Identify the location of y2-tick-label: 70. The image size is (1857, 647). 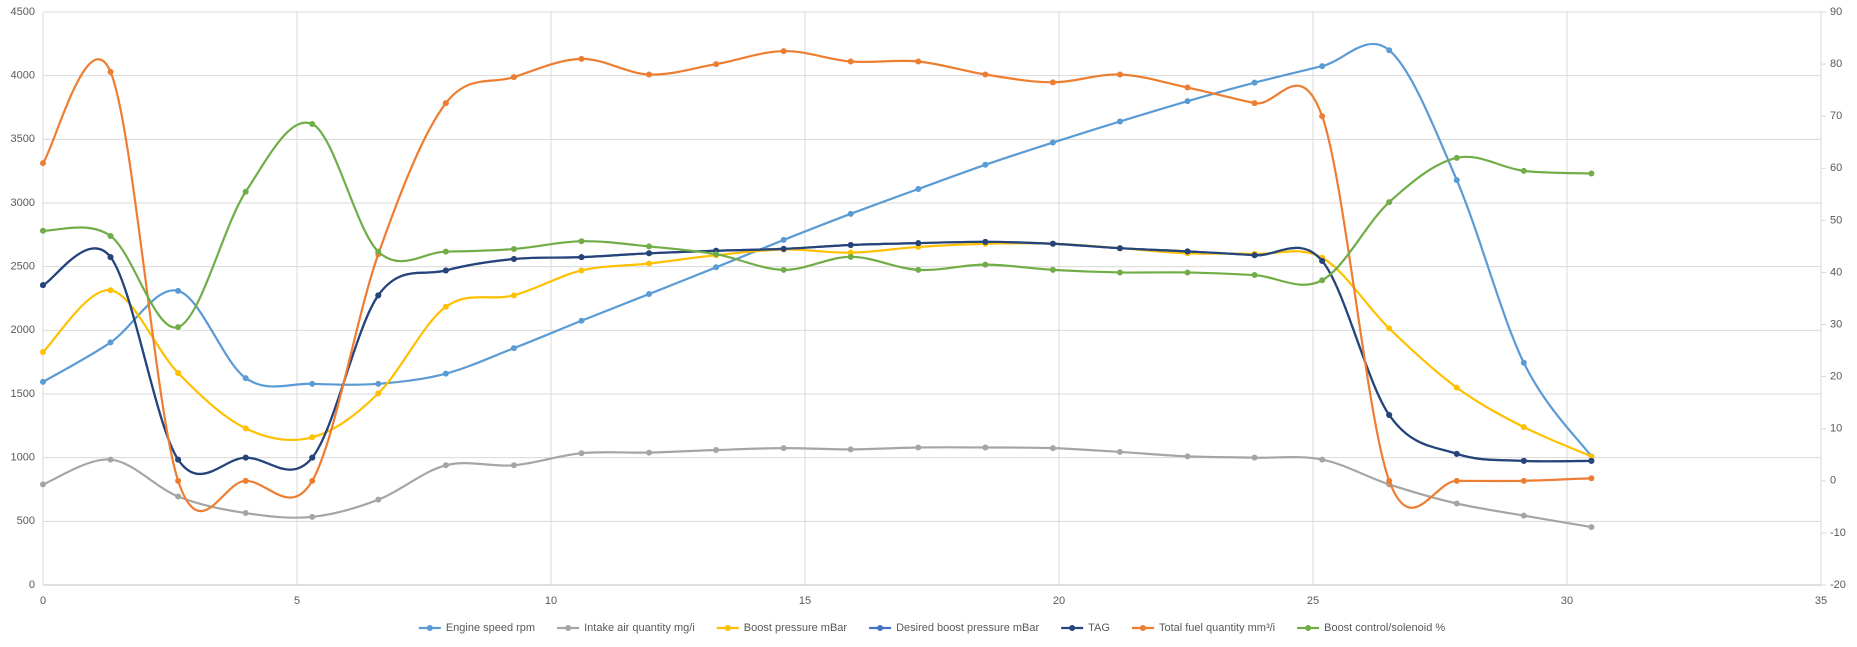
(1836, 116).